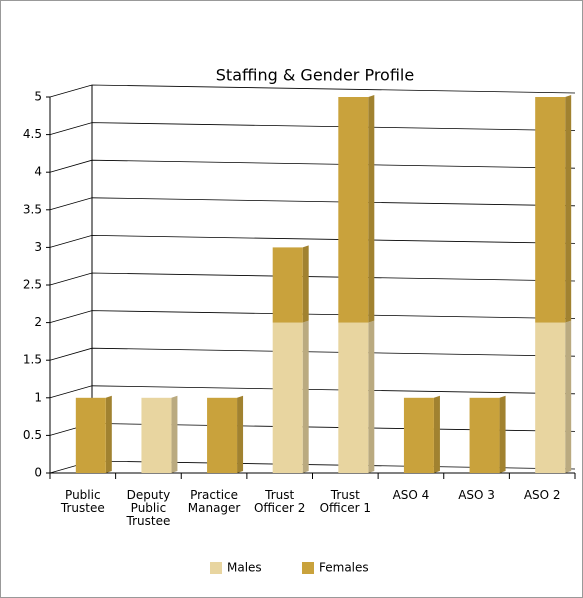  Describe the element at coordinates (542, 495) in the screenshot. I see `x-tick-label: ASO 2` at that location.